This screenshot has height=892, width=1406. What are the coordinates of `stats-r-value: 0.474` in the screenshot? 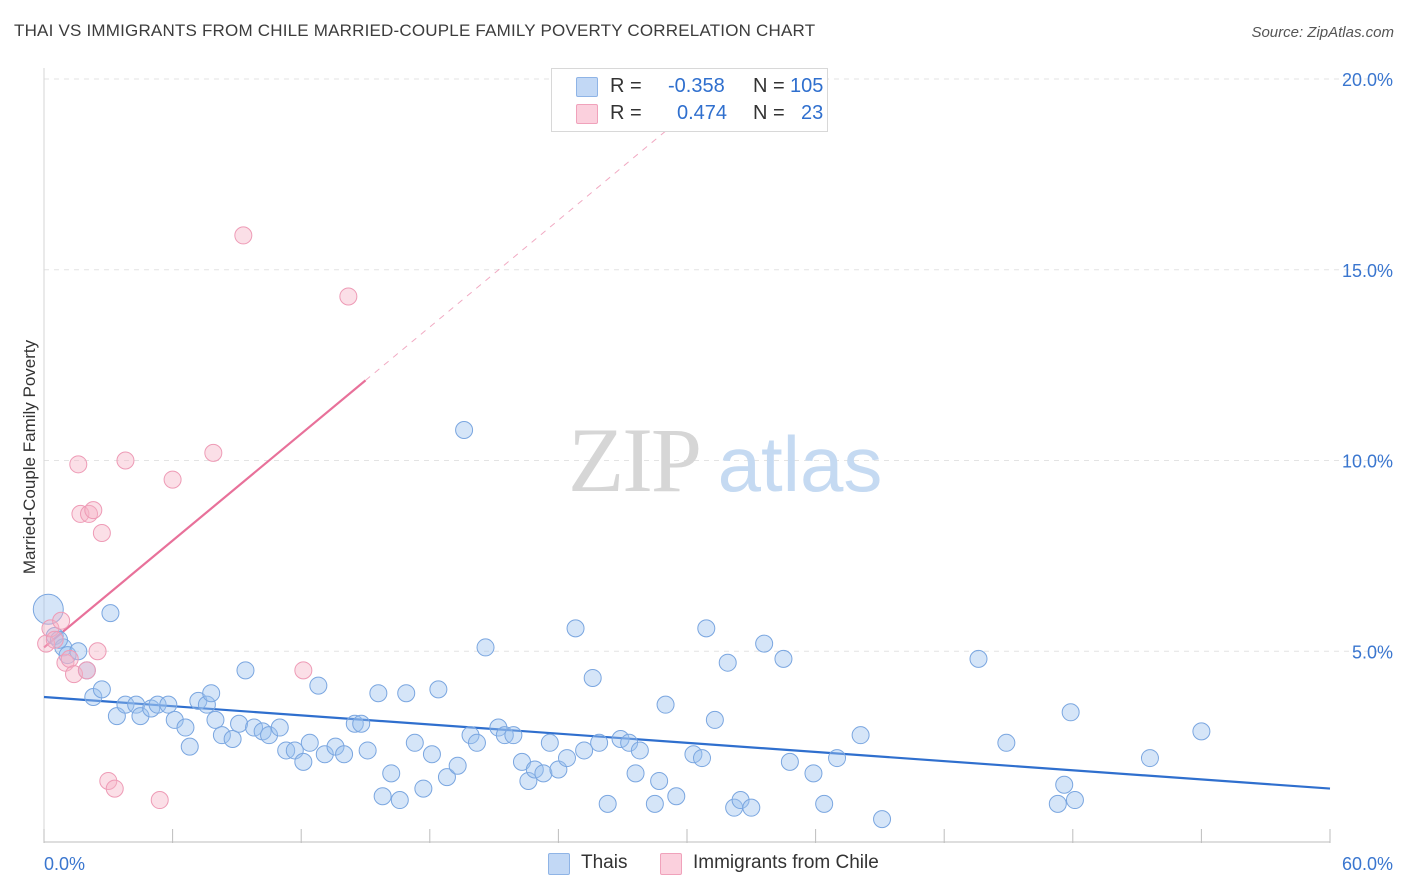 It's located at (702, 113).